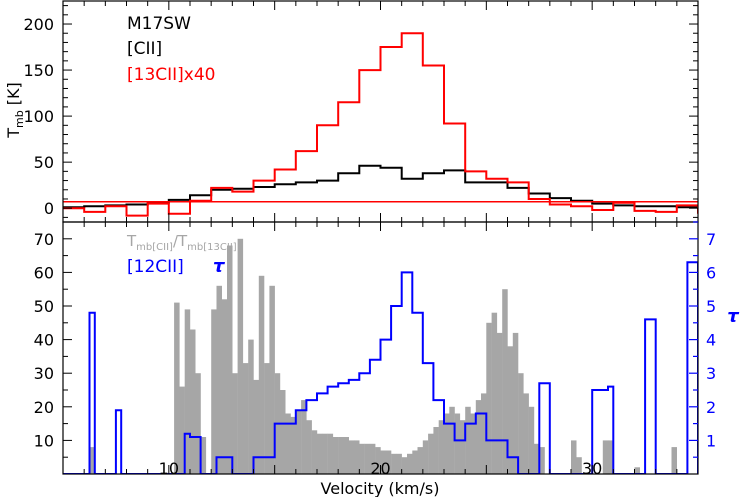  I want to click on legend-tau-symbol: τ, so click(219, 266).